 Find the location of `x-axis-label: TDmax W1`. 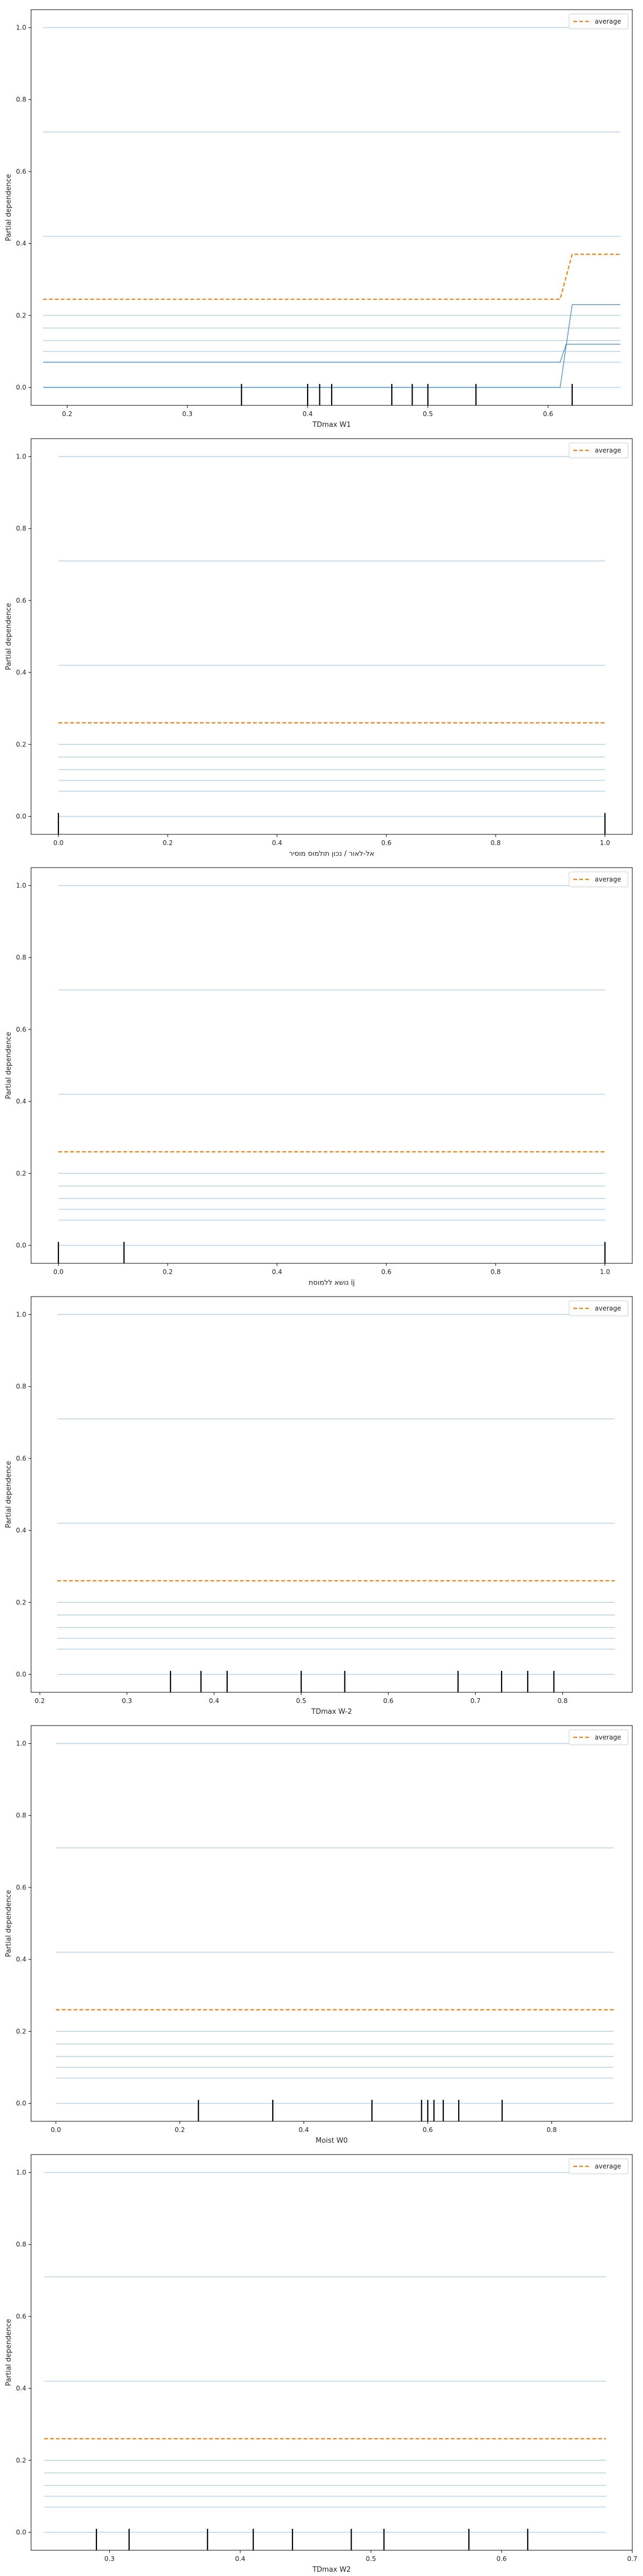

x-axis-label: TDmax W1 is located at coordinates (331, 425).